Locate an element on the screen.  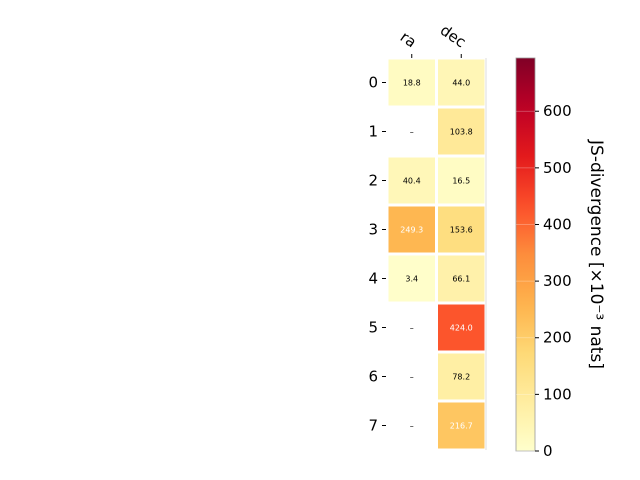
column-label: dec is located at coordinates (453, 36).